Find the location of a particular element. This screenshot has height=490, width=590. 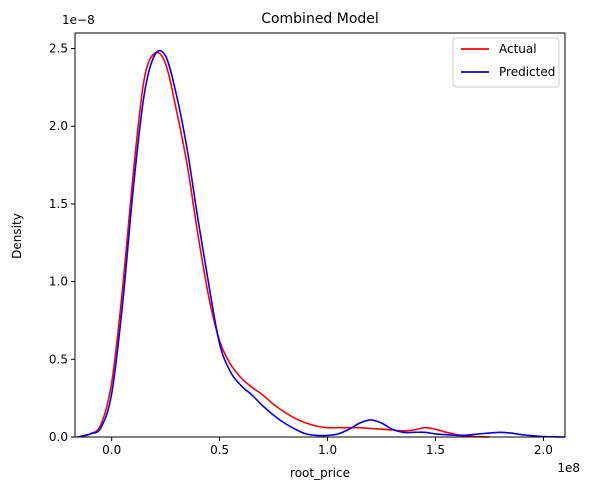

x-offset-label: 1e8 is located at coordinates (568, 468).